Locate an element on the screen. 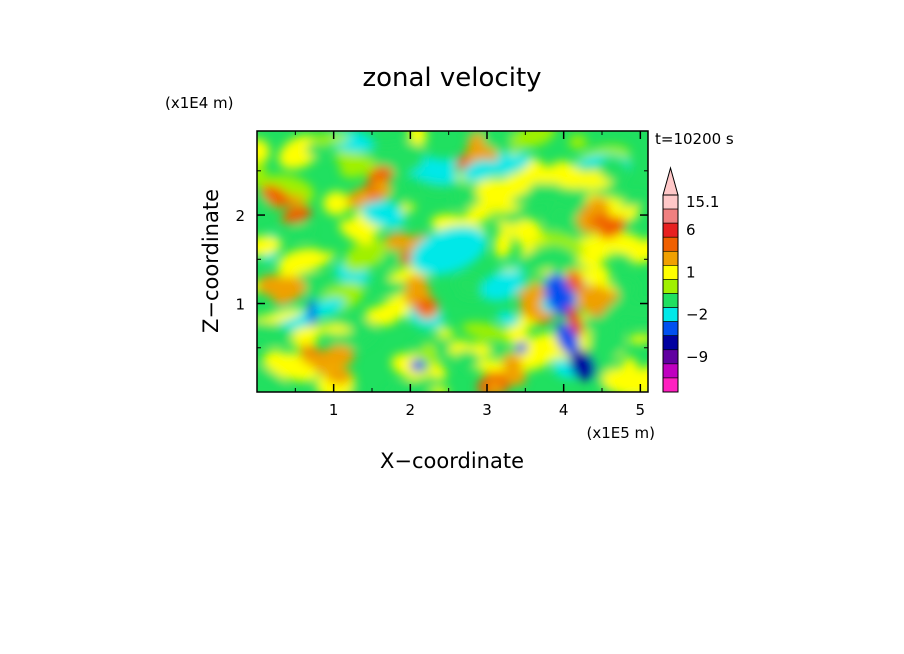  colorbar-frame is located at coordinates (670, 293).